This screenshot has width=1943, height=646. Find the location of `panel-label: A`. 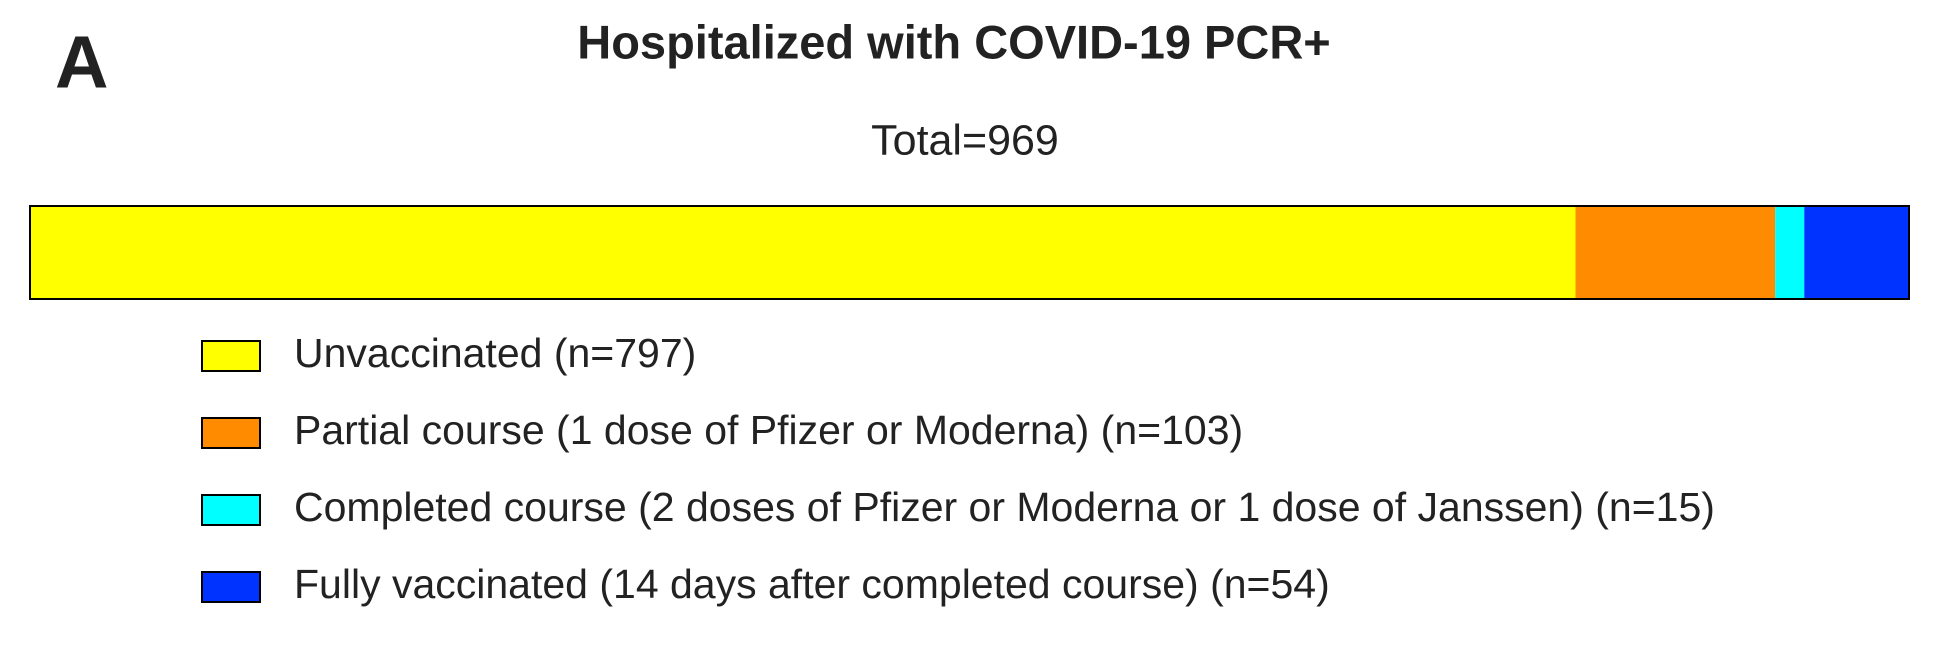

panel-label: A is located at coordinates (81, 62).